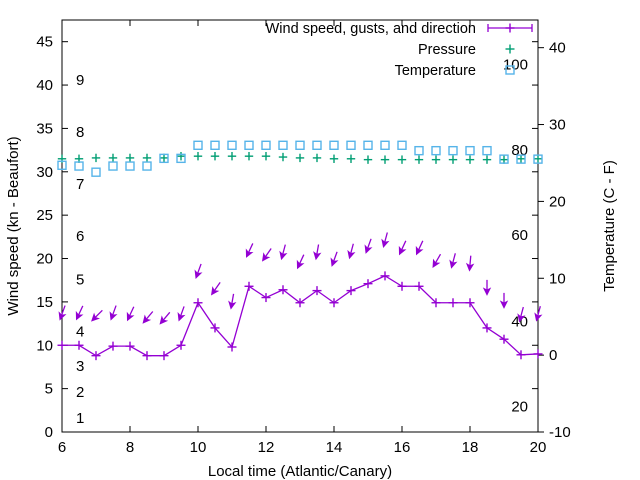  I want to click on beaufort-scale-label: 7, so click(80, 184).